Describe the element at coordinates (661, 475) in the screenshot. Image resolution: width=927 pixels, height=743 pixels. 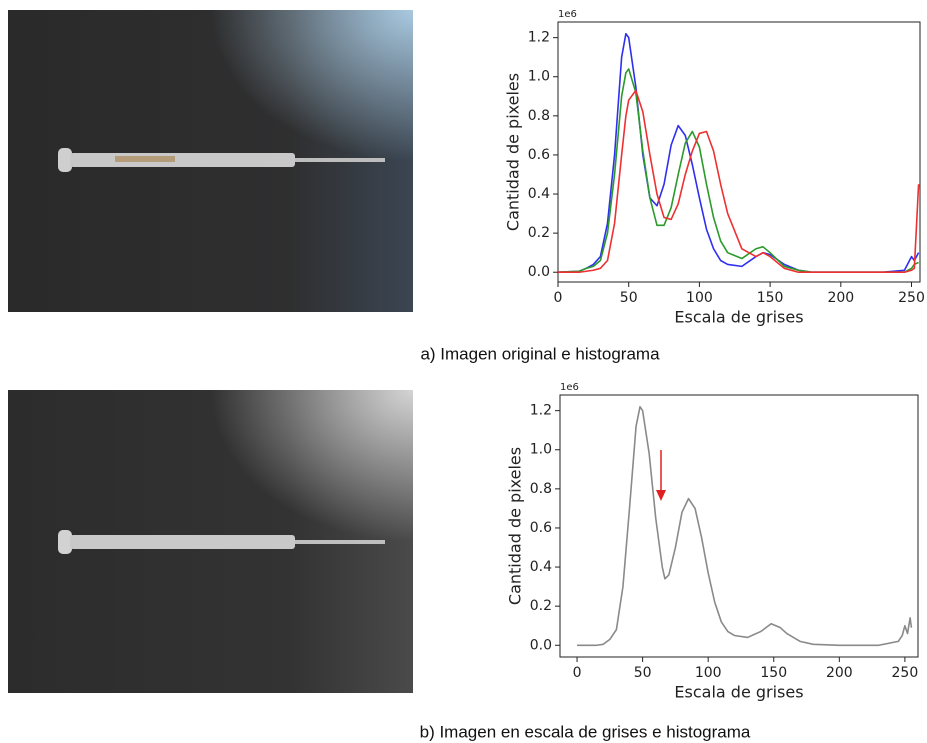
I see `annotation-arrow` at that location.